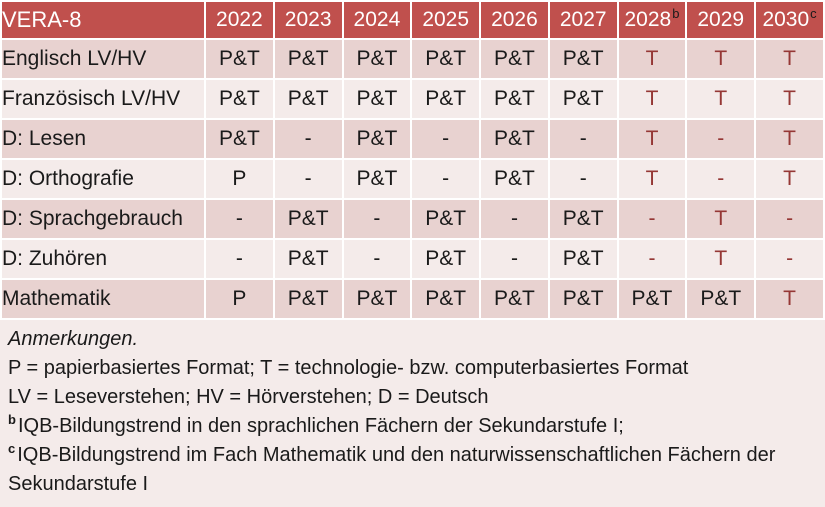  I want to click on year-label: 2029, so click(721, 19).